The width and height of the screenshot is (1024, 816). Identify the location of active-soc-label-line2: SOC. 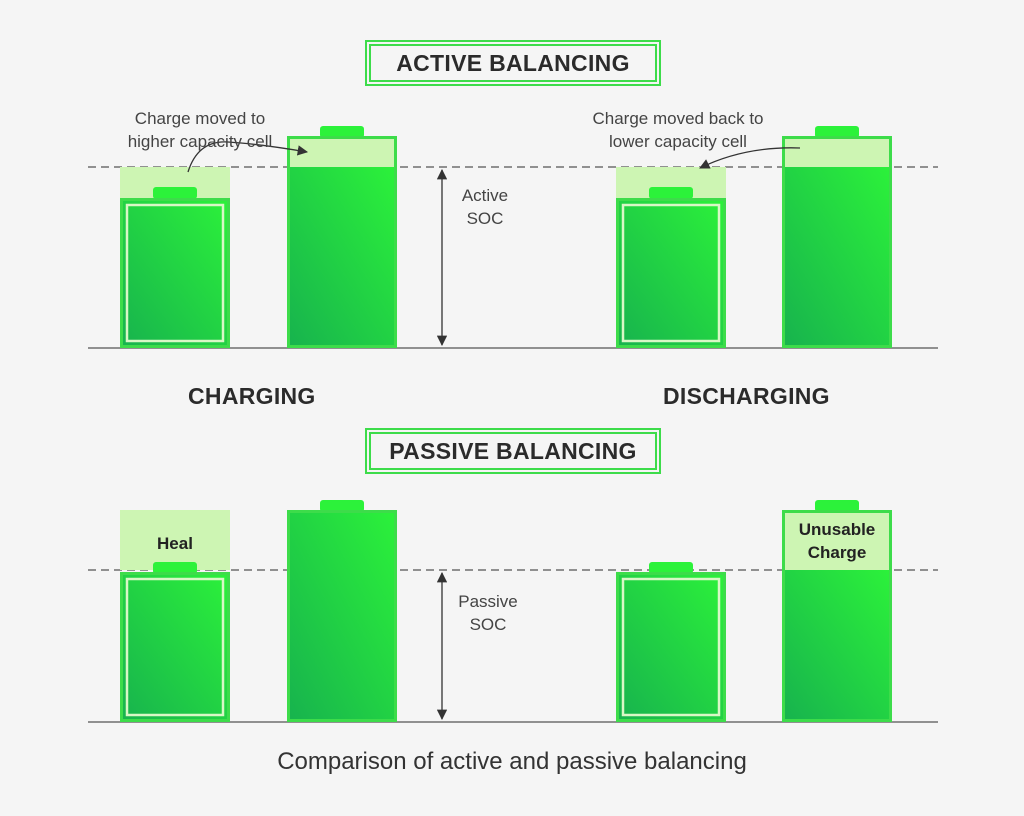
(485, 218).